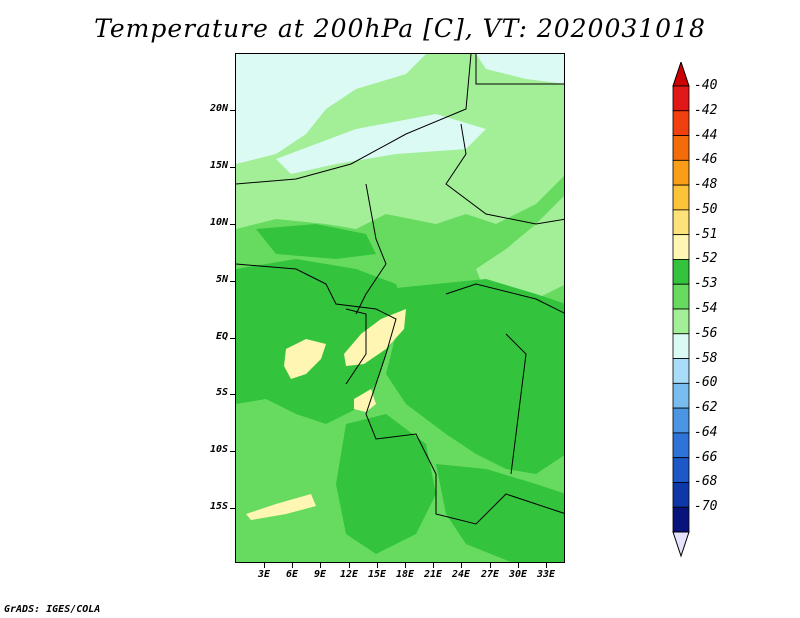 This screenshot has height=618, width=800. I want to click on colorbar-label: -68, so click(706, 482).